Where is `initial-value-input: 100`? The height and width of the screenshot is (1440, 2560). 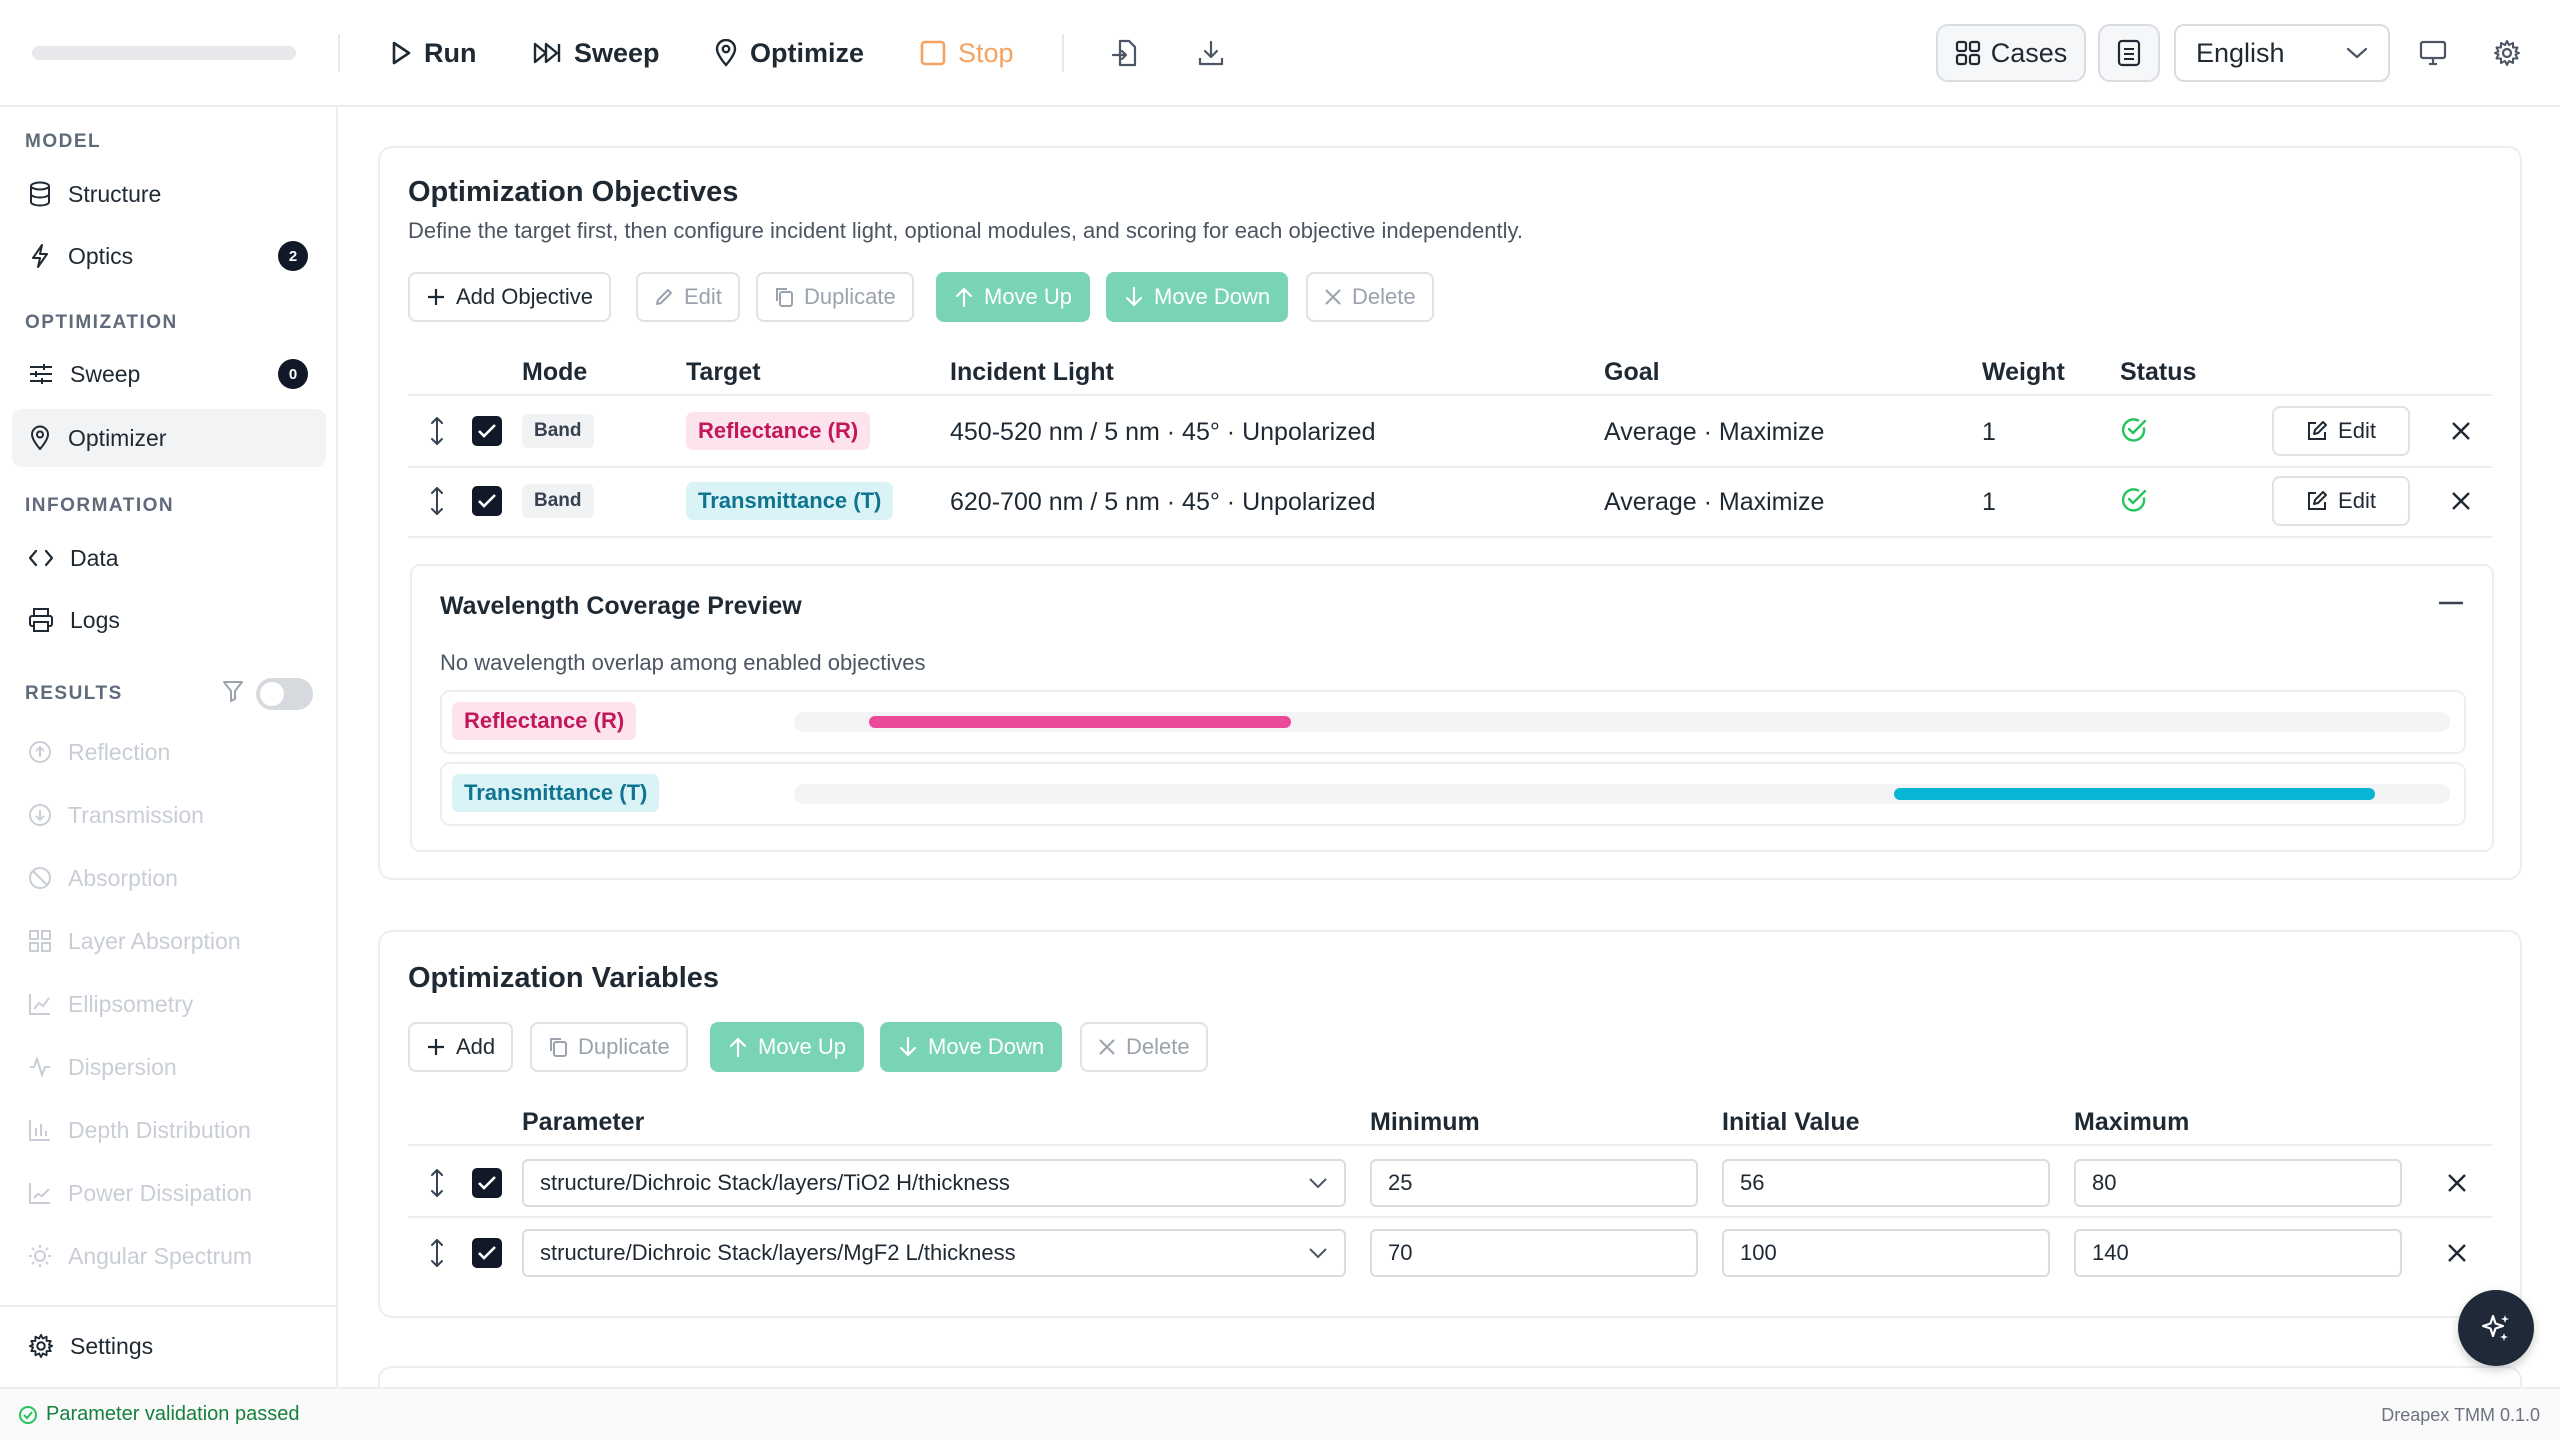 initial-value-input: 100 is located at coordinates (1886, 1253).